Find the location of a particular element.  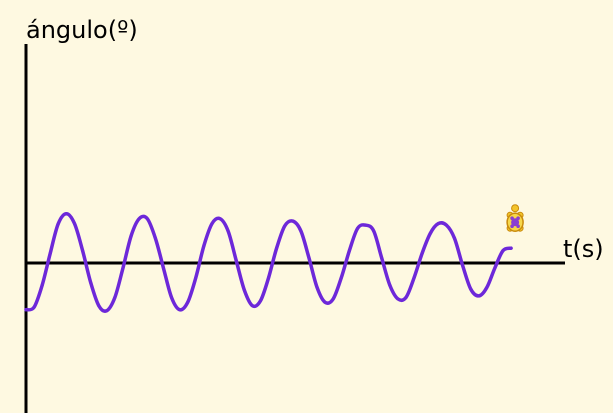

x-axis-label: t(s) is located at coordinates (583, 249).